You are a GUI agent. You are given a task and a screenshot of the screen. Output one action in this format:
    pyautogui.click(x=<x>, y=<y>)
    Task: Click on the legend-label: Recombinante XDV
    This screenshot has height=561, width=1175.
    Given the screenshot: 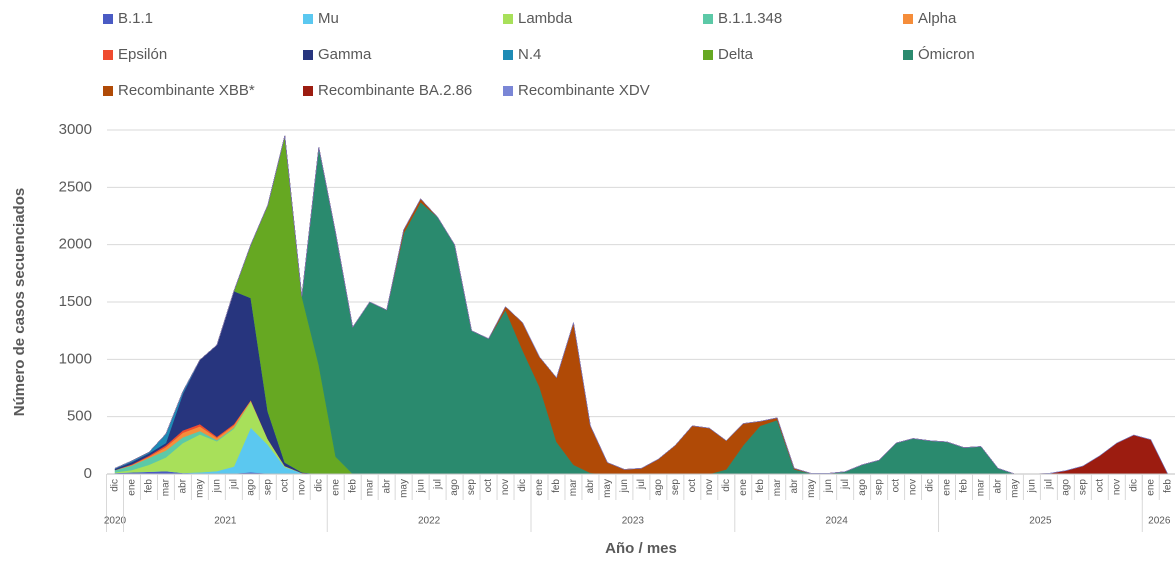 What is the action you would take?
    pyautogui.click(x=584, y=90)
    